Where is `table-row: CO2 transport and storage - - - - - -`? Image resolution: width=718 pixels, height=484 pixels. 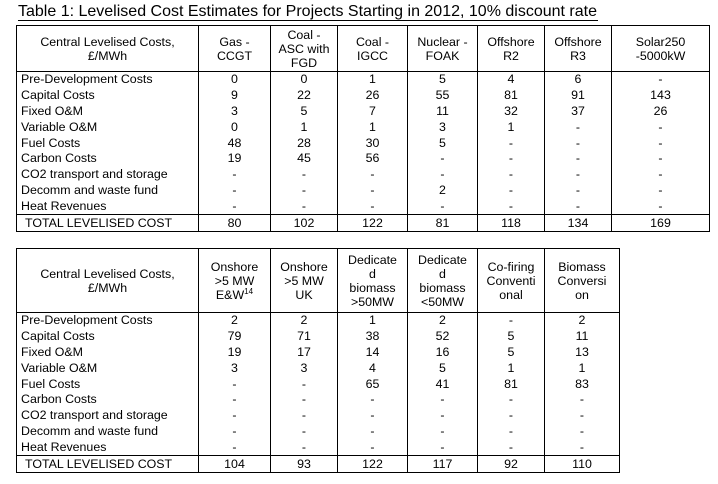 table-row: CO2 transport and storage - - - - - - is located at coordinates (318, 415).